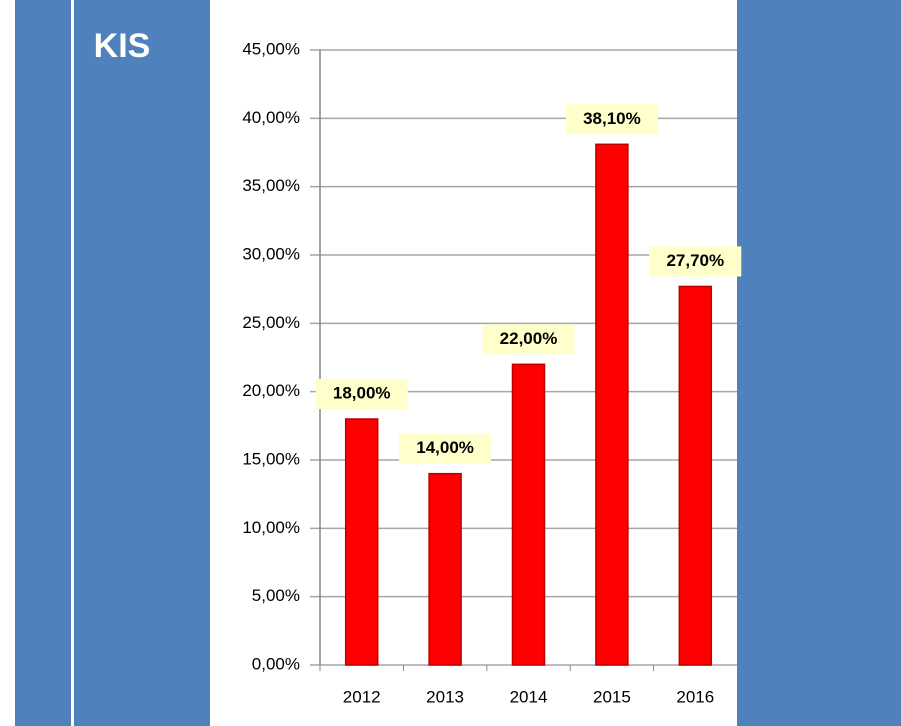 This screenshot has height=726, width=901. Describe the element at coordinates (72, 363) in the screenshot. I see `panel-divider` at that location.